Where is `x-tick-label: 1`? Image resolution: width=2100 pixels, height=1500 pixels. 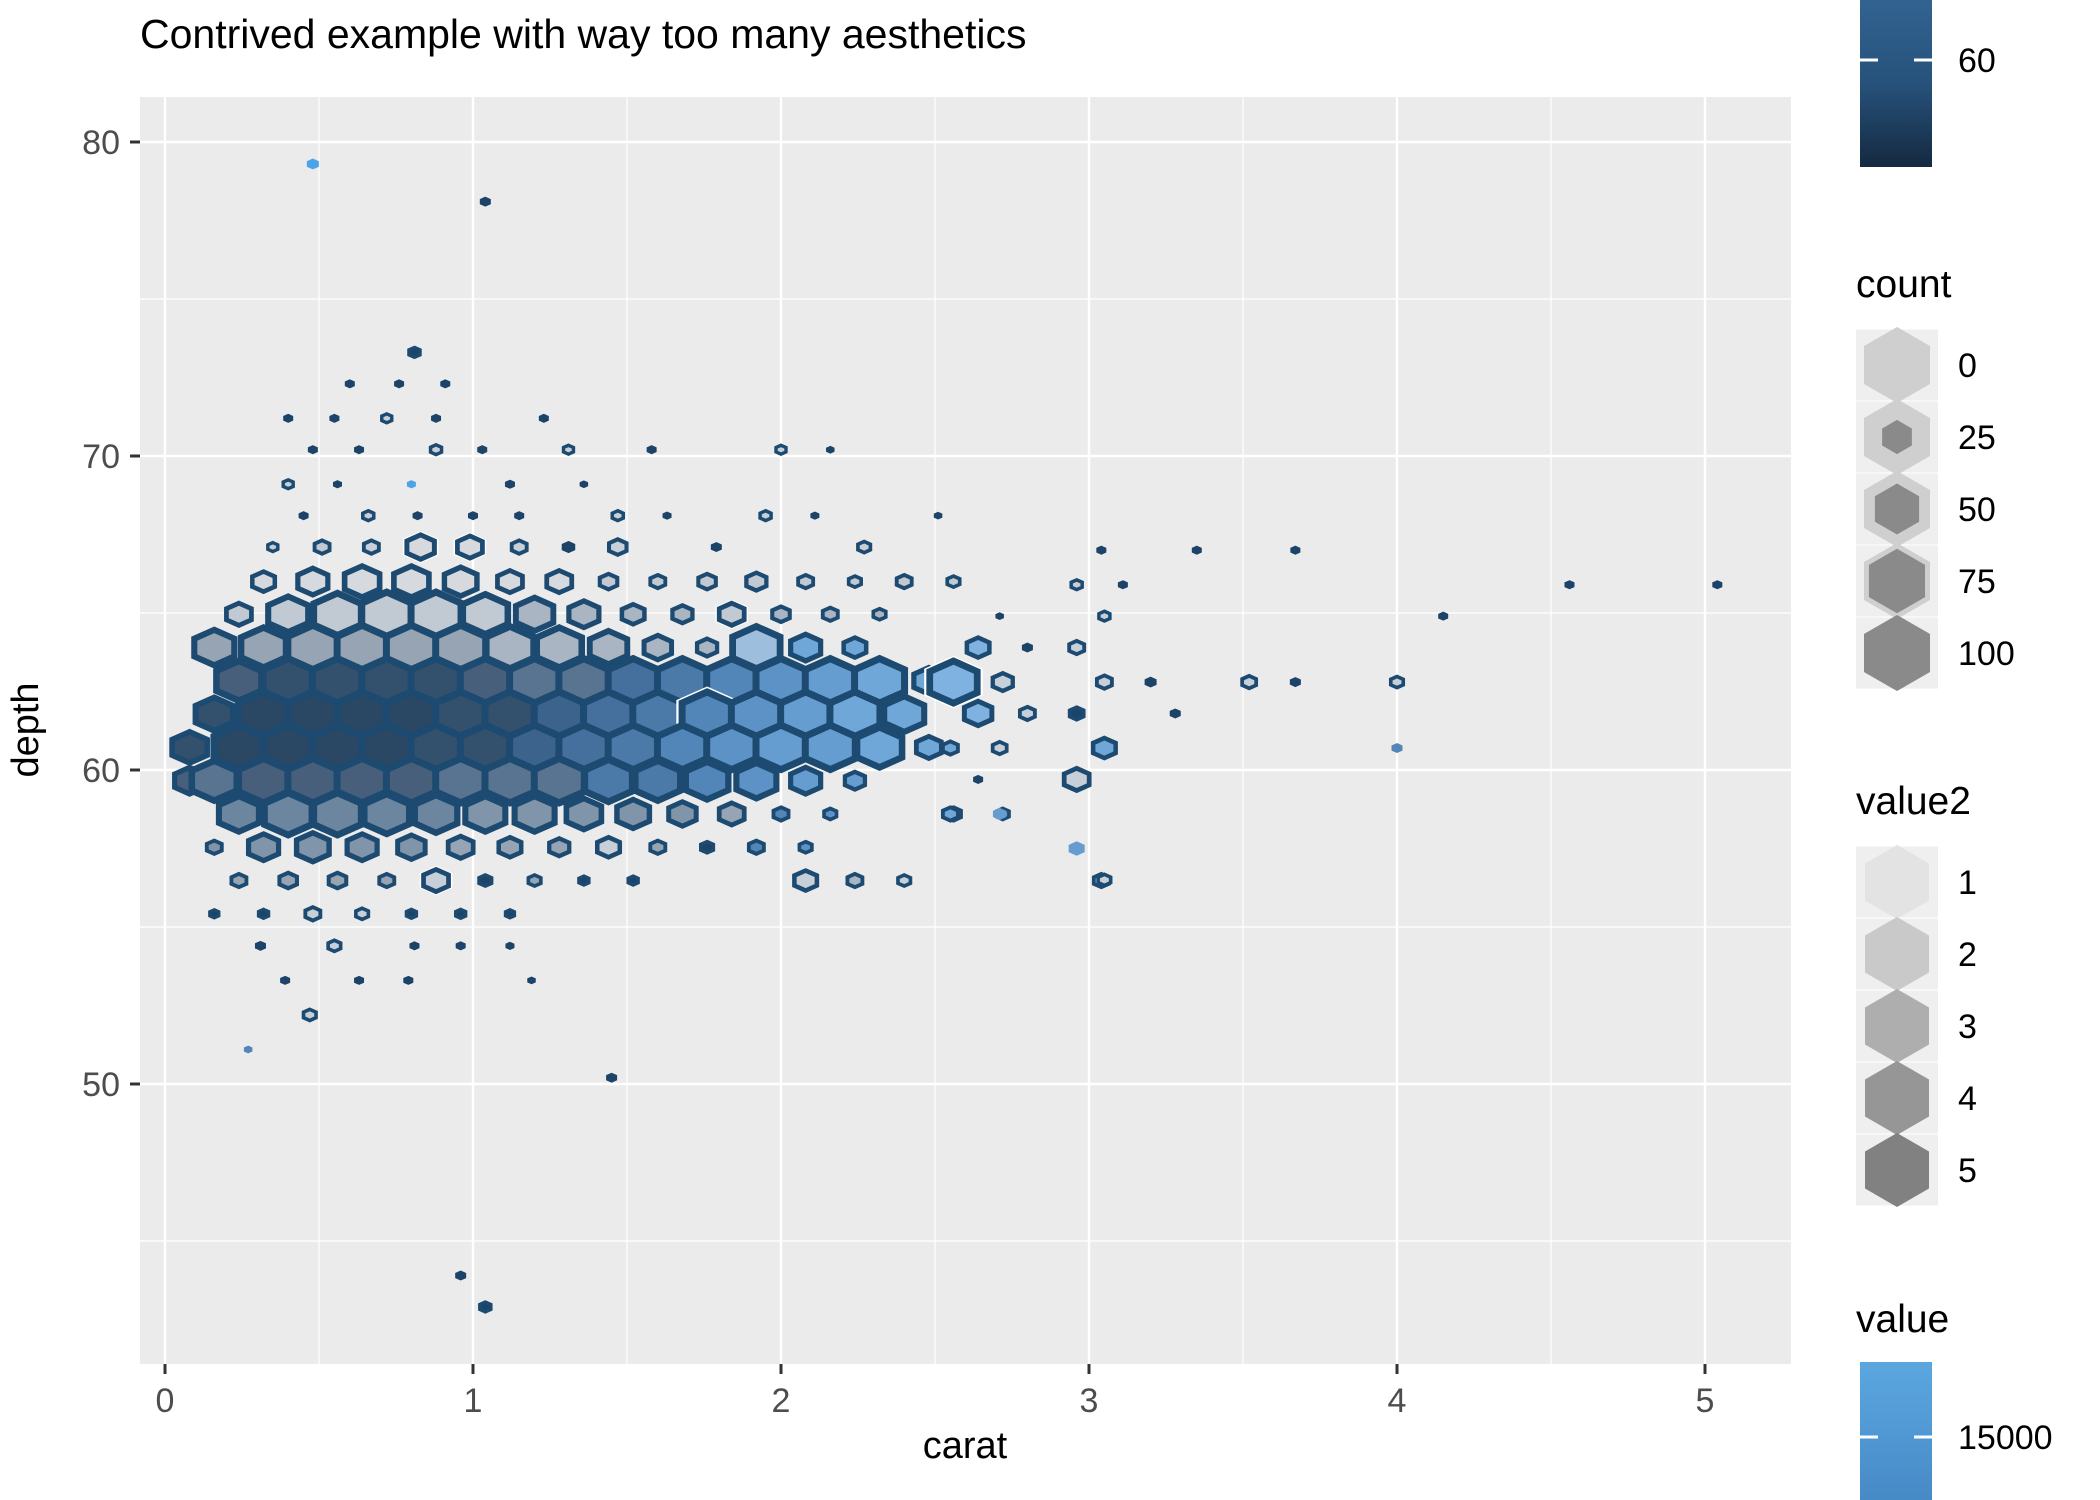 x-tick-label: 1 is located at coordinates (473, 1401).